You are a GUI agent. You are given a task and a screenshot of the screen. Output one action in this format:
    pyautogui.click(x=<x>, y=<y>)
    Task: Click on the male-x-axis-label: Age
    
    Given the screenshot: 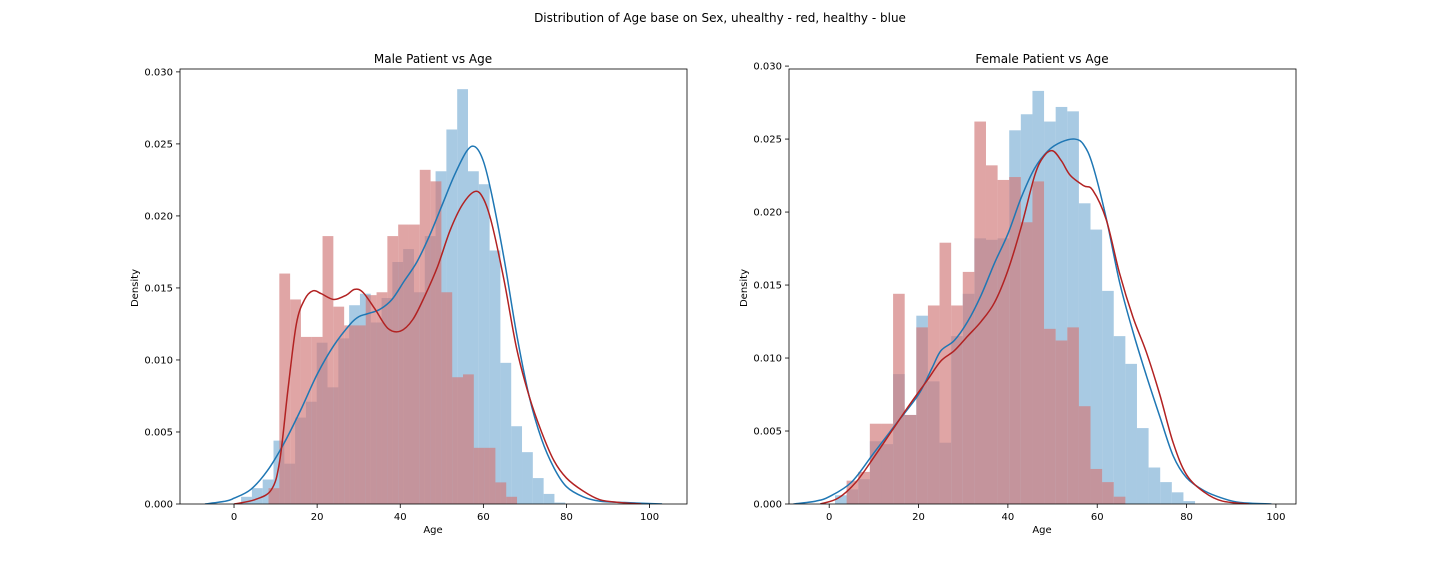 What is the action you would take?
    pyautogui.click(x=432, y=530)
    